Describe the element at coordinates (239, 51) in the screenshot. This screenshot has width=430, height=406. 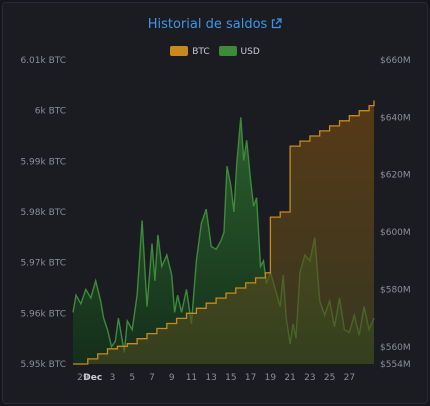
I see `legend-item-usd: USD` at that location.